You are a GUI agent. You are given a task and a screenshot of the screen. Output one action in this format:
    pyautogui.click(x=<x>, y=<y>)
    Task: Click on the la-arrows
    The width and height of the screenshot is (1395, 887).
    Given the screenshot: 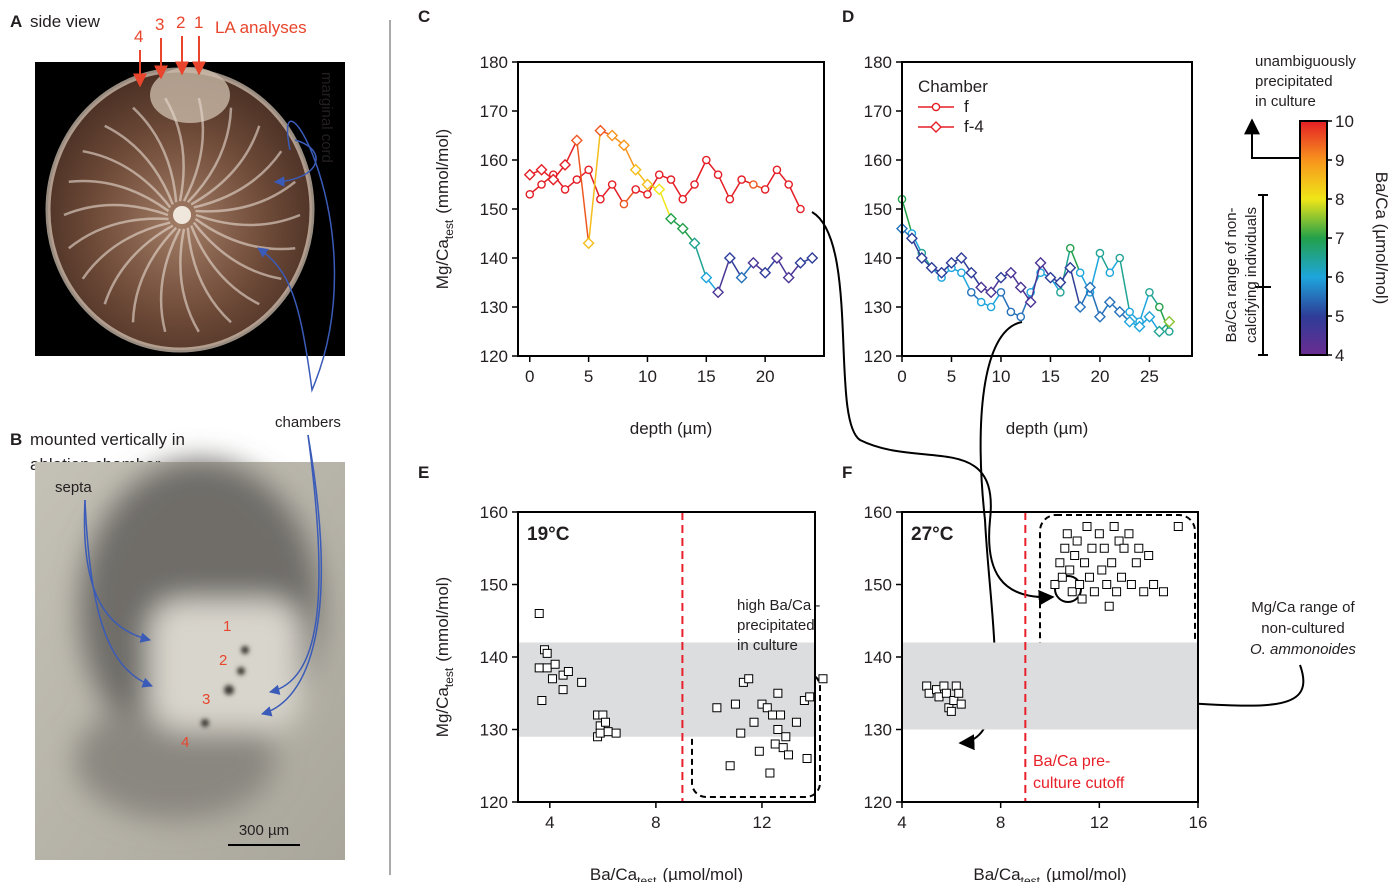 What is the action you would take?
    pyautogui.click(x=169, y=62)
    